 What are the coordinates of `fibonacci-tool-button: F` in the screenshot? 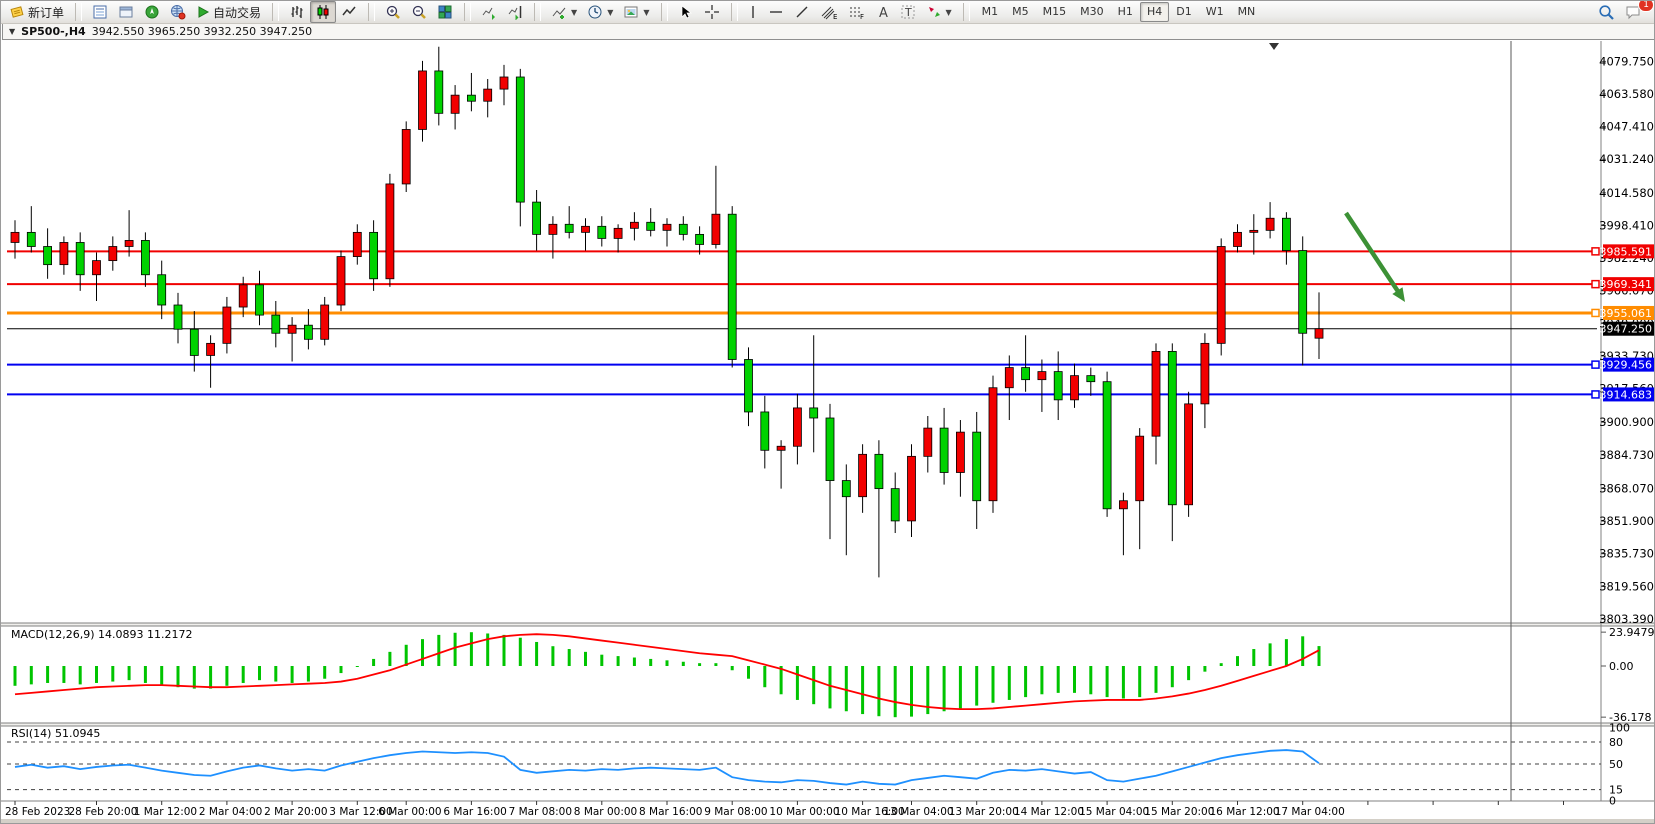 It's located at (857, 12).